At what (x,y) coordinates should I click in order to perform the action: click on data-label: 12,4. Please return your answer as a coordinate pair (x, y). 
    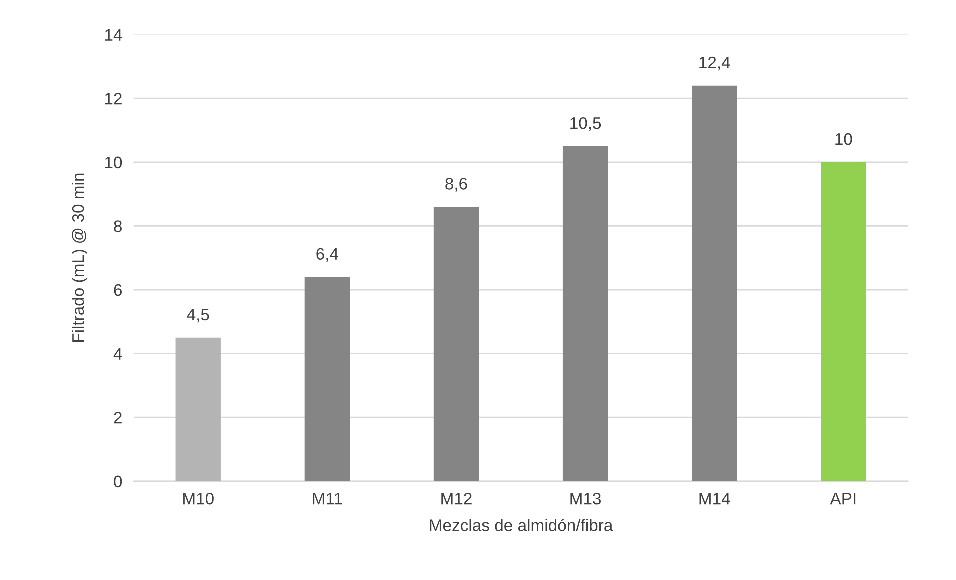
    Looking at the image, I should click on (715, 63).